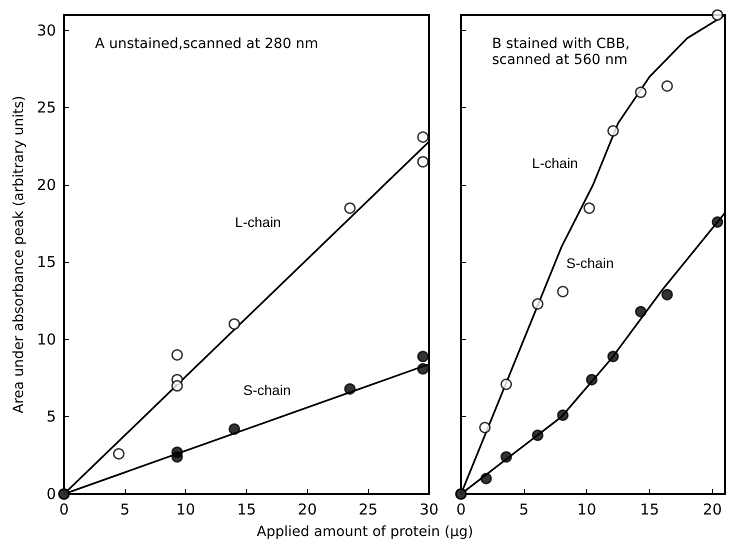  What do you see at coordinates (368, 509) in the screenshot?
I see `x-tick-label: 25` at bounding box center [368, 509].